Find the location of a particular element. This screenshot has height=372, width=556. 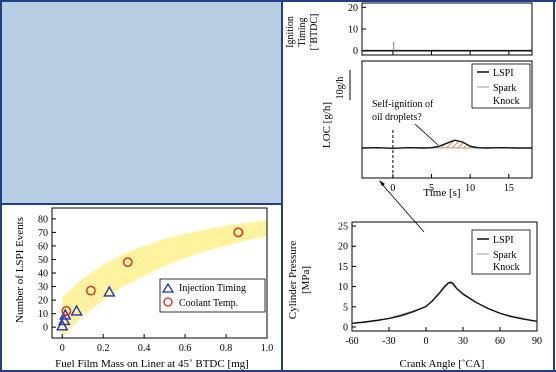

cp-axes: 0 5 10 15 20 25 -60 -30 0 30 60 90 is located at coordinates (440, 284).